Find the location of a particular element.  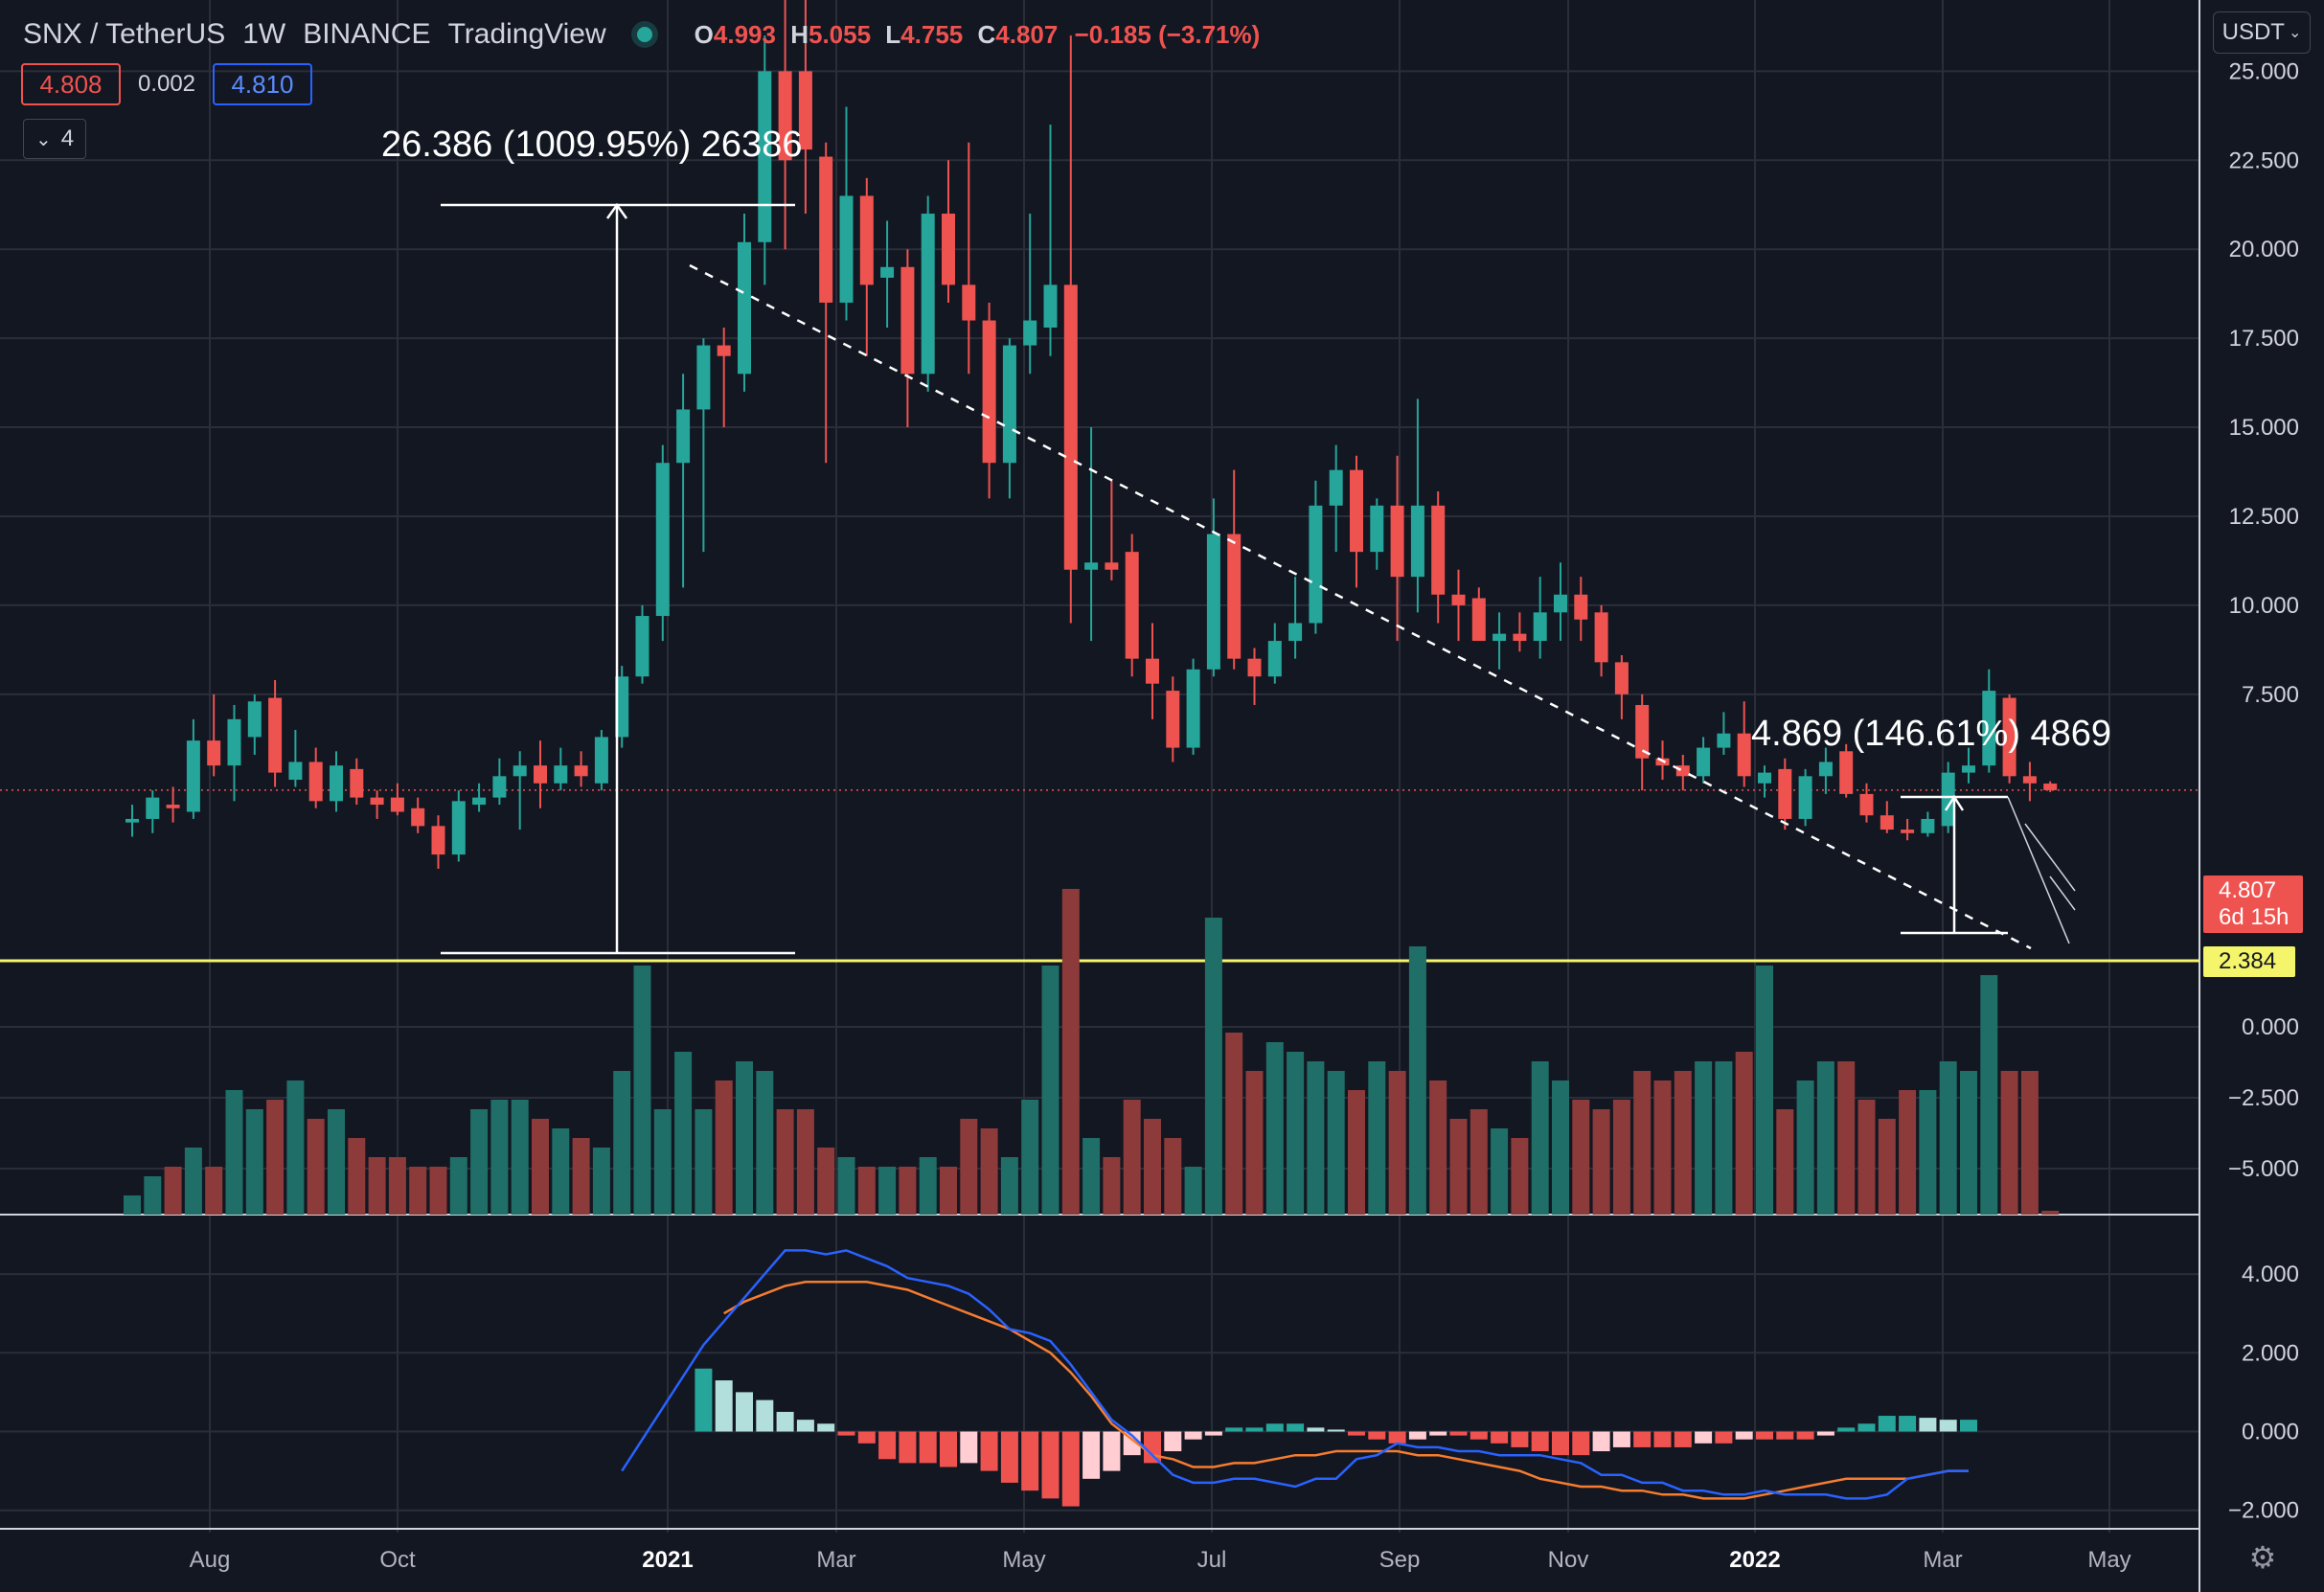

source-label: TradingView is located at coordinates (526, 34).